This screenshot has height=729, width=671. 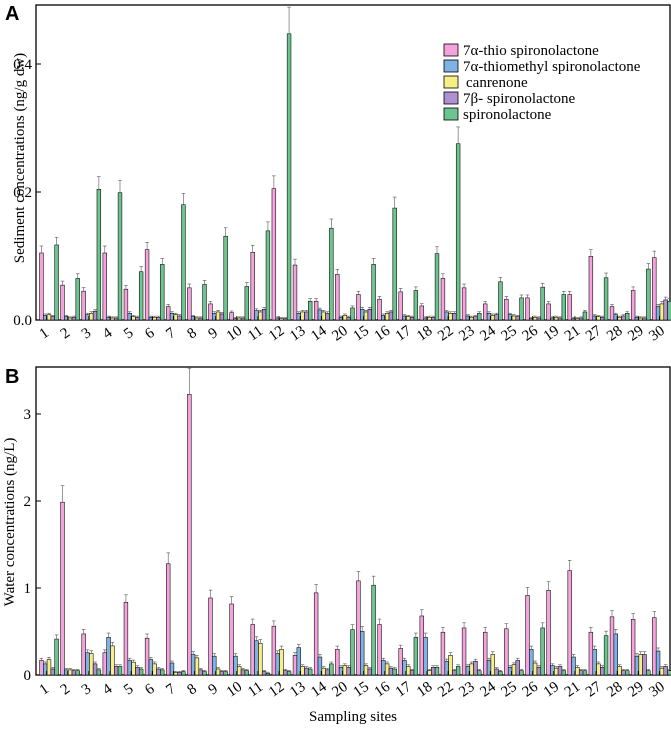 What do you see at coordinates (569, 623) in the screenshot?
I see `panel-b-bar-21-s0` at bounding box center [569, 623].